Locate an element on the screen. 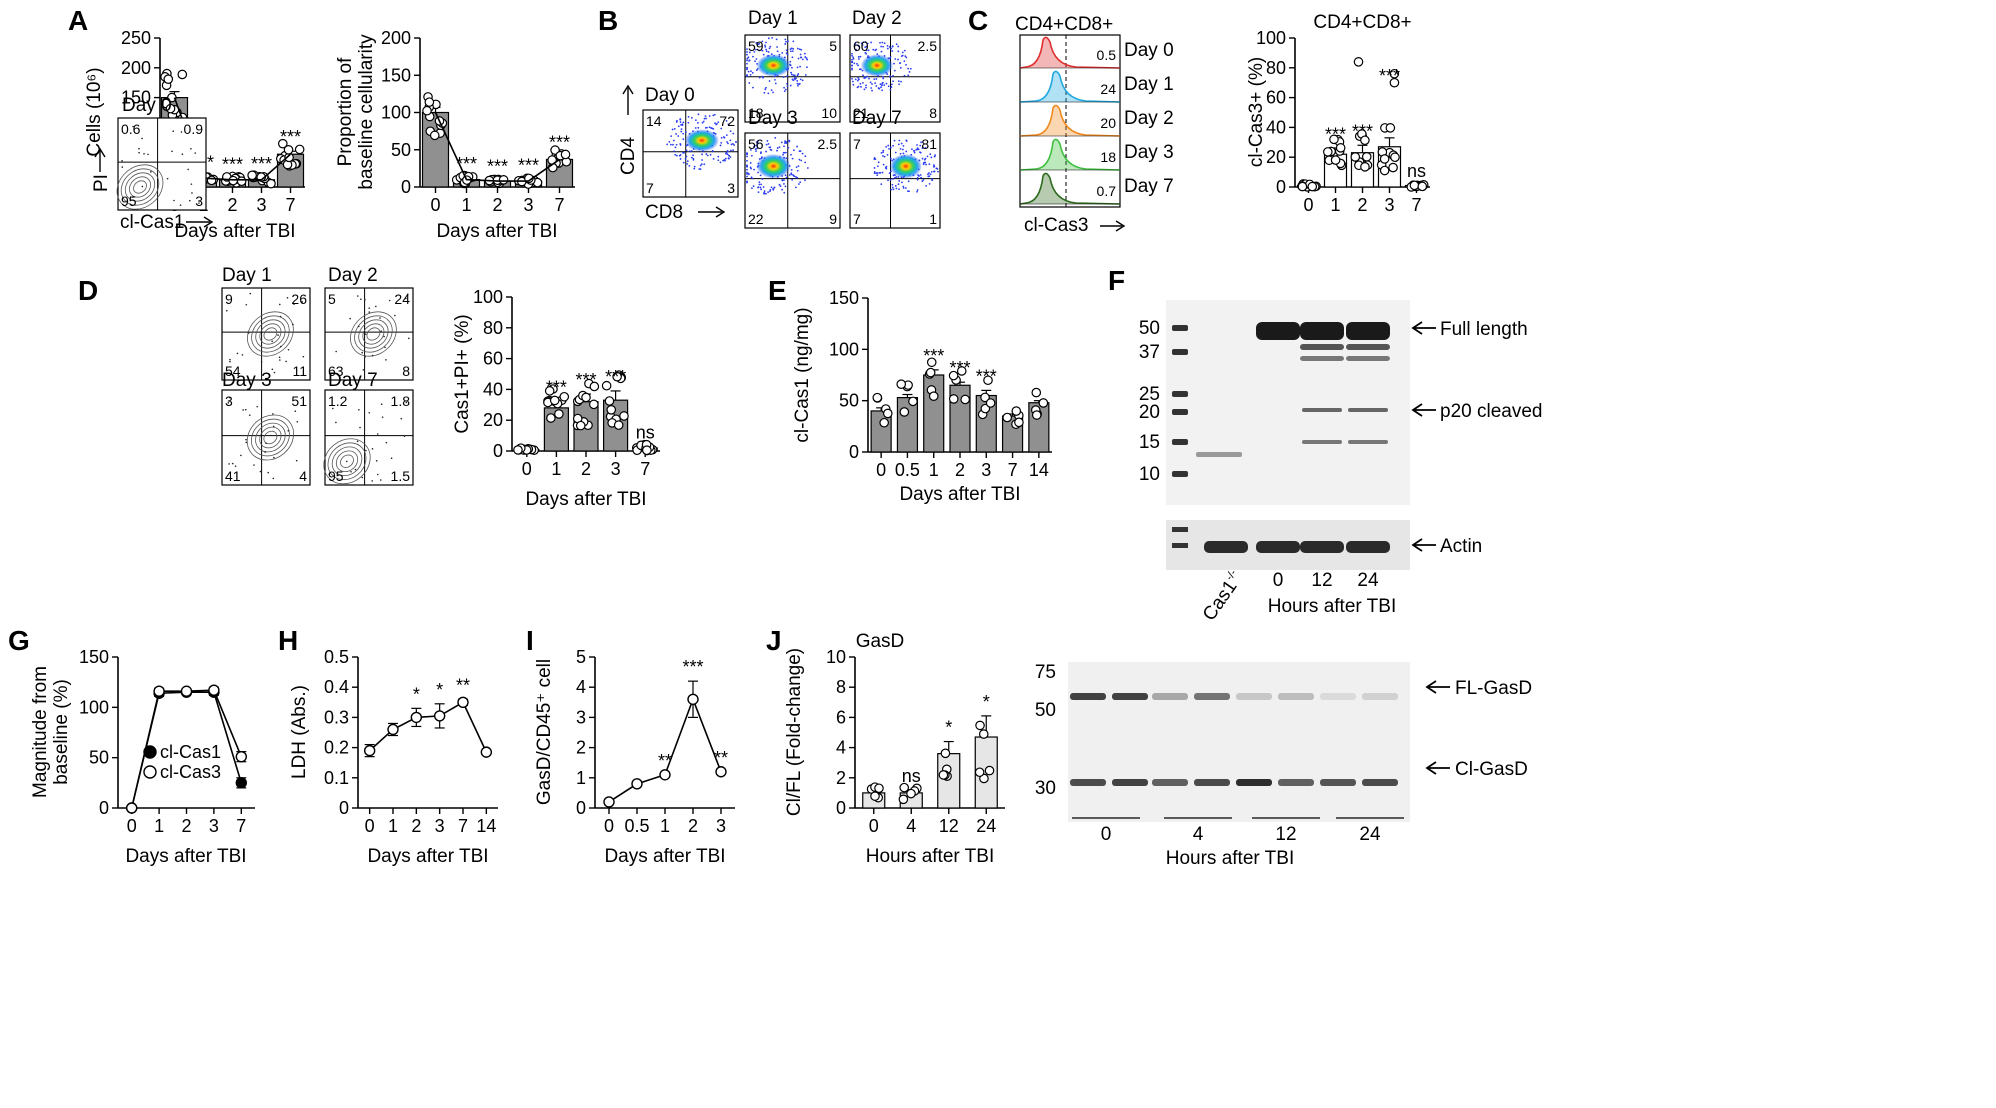 This screenshot has height=1108, width=1996. x-tick-label: 0.5 is located at coordinates (636, 826).